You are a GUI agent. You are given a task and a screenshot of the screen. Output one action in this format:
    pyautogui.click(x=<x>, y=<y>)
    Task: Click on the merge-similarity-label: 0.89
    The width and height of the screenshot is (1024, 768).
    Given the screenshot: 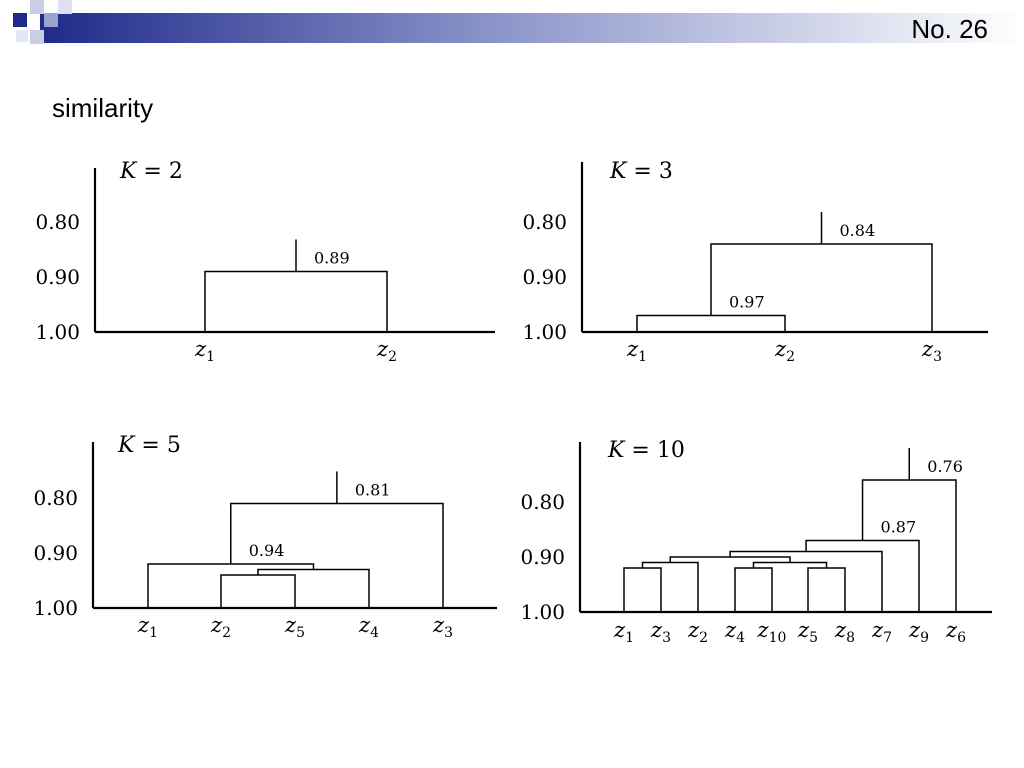 What is the action you would take?
    pyautogui.click(x=332, y=258)
    